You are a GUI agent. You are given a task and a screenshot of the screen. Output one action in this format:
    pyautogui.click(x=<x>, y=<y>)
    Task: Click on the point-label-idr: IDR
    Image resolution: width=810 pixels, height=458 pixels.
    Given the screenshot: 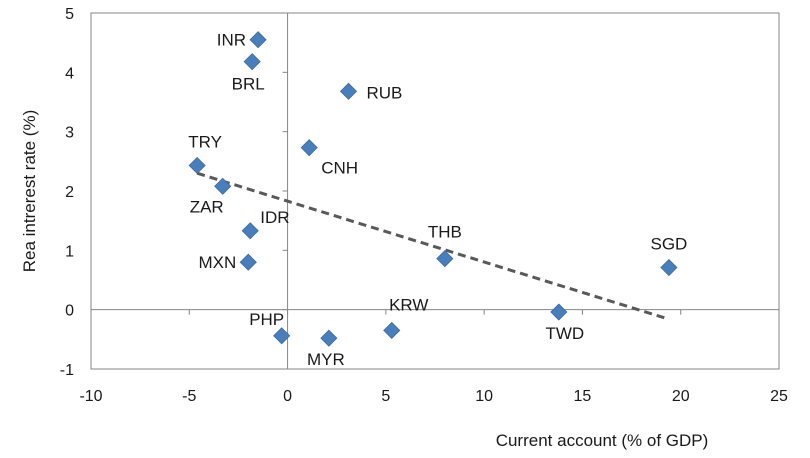 What is the action you would take?
    pyautogui.click(x=274, y=217)
    